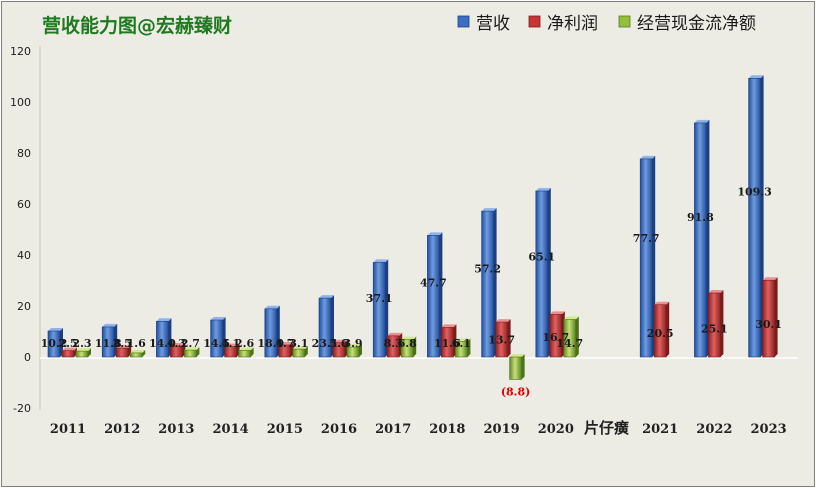 Image resolution: width=816 pixels, height=488 pixels. I want to click on data-label-revenue: 37.1, so click(379, 298).